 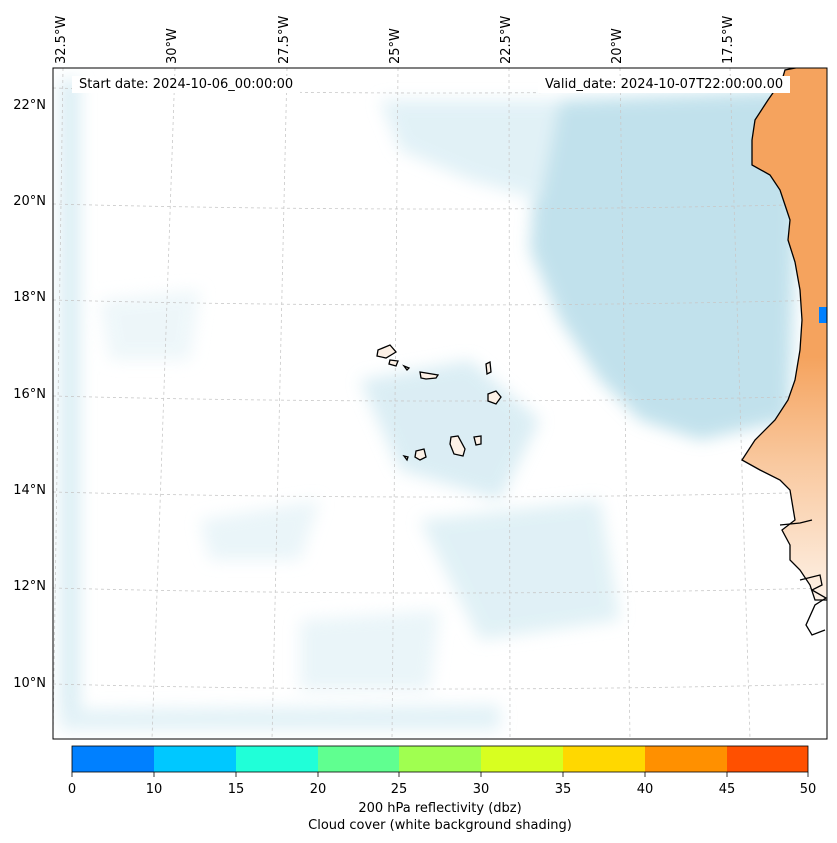 I want to click on colorbar-tick-label: 40, so click(x=645, y=789).